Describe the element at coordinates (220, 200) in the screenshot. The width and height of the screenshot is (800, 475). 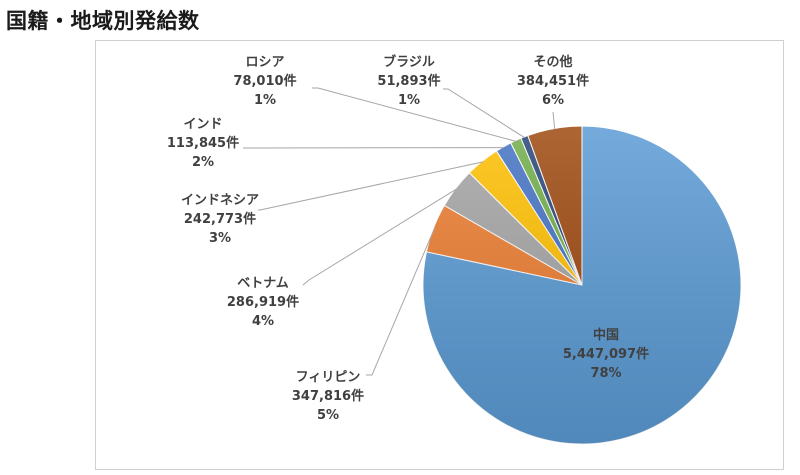
I see `slice-label-name: インドネシア` at that location.